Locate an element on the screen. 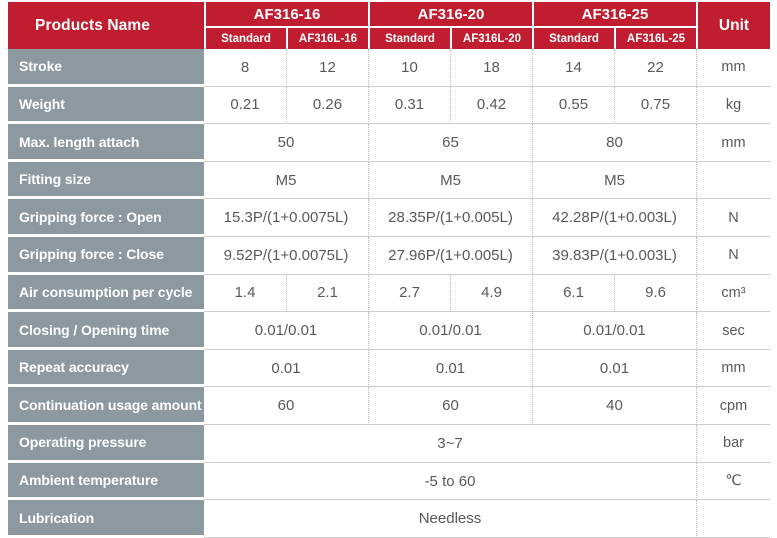 This screenshot has width=777, height=538. row-label: Ambient temperature is located at coordinates (106, 481).